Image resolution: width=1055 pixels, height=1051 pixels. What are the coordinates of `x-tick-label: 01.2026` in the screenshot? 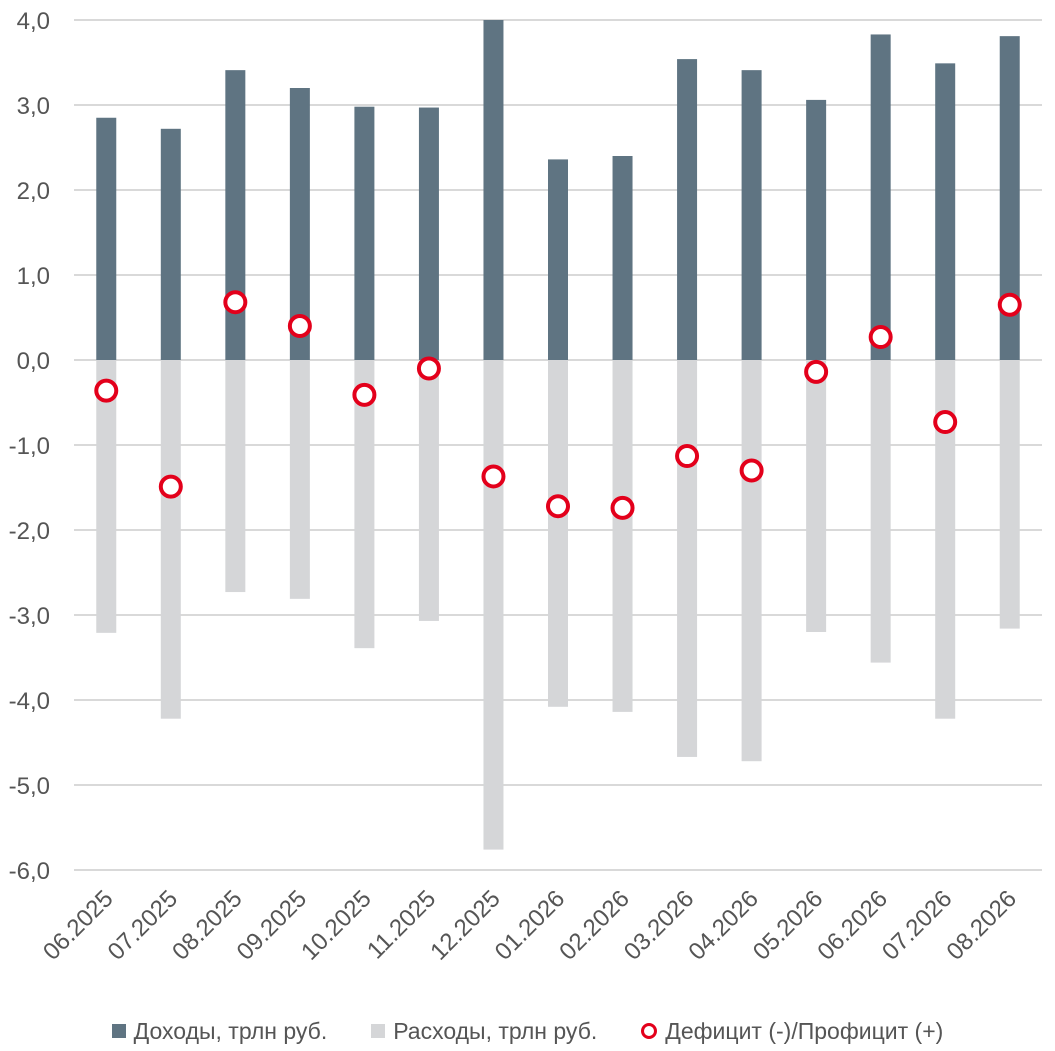 It's located at (530, 925).